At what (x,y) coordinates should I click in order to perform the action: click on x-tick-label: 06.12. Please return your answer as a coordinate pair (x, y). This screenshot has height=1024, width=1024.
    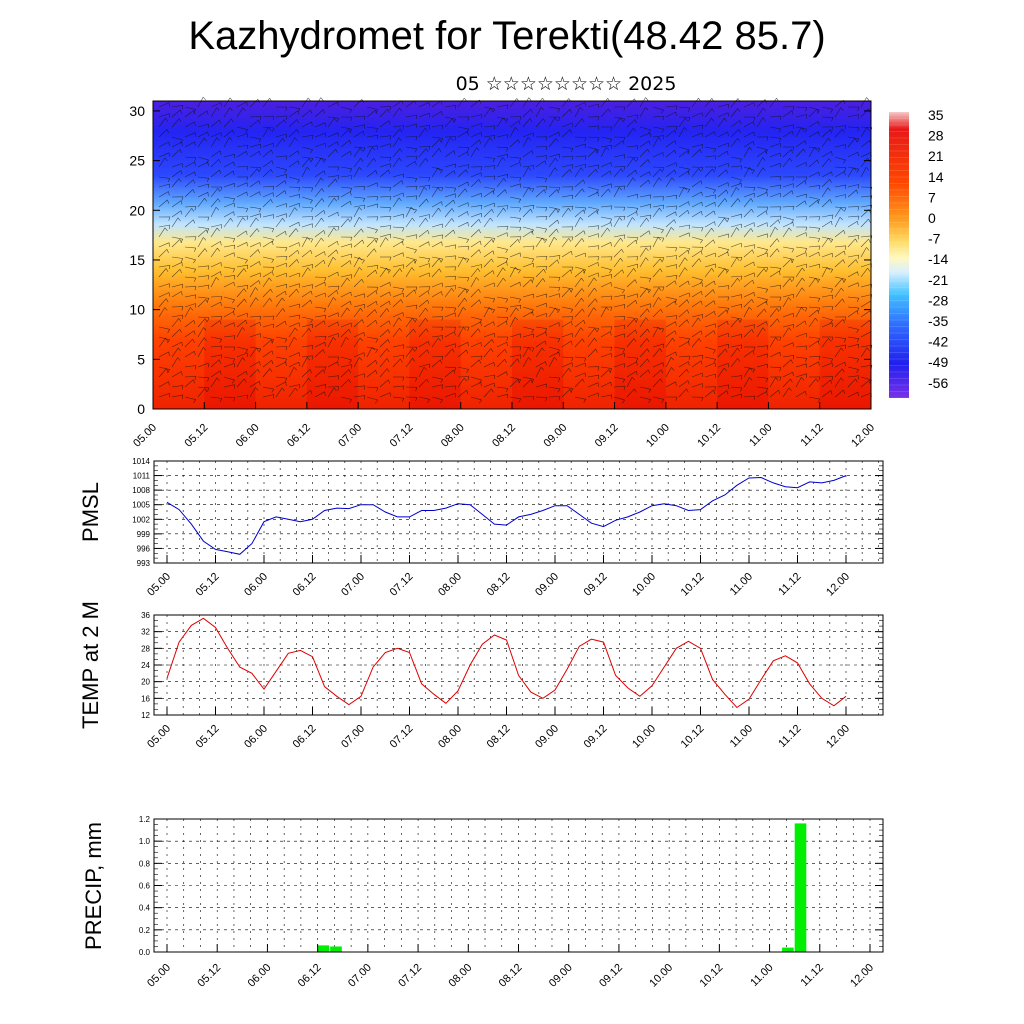
    Looking at the image, I should click on (305, 737).